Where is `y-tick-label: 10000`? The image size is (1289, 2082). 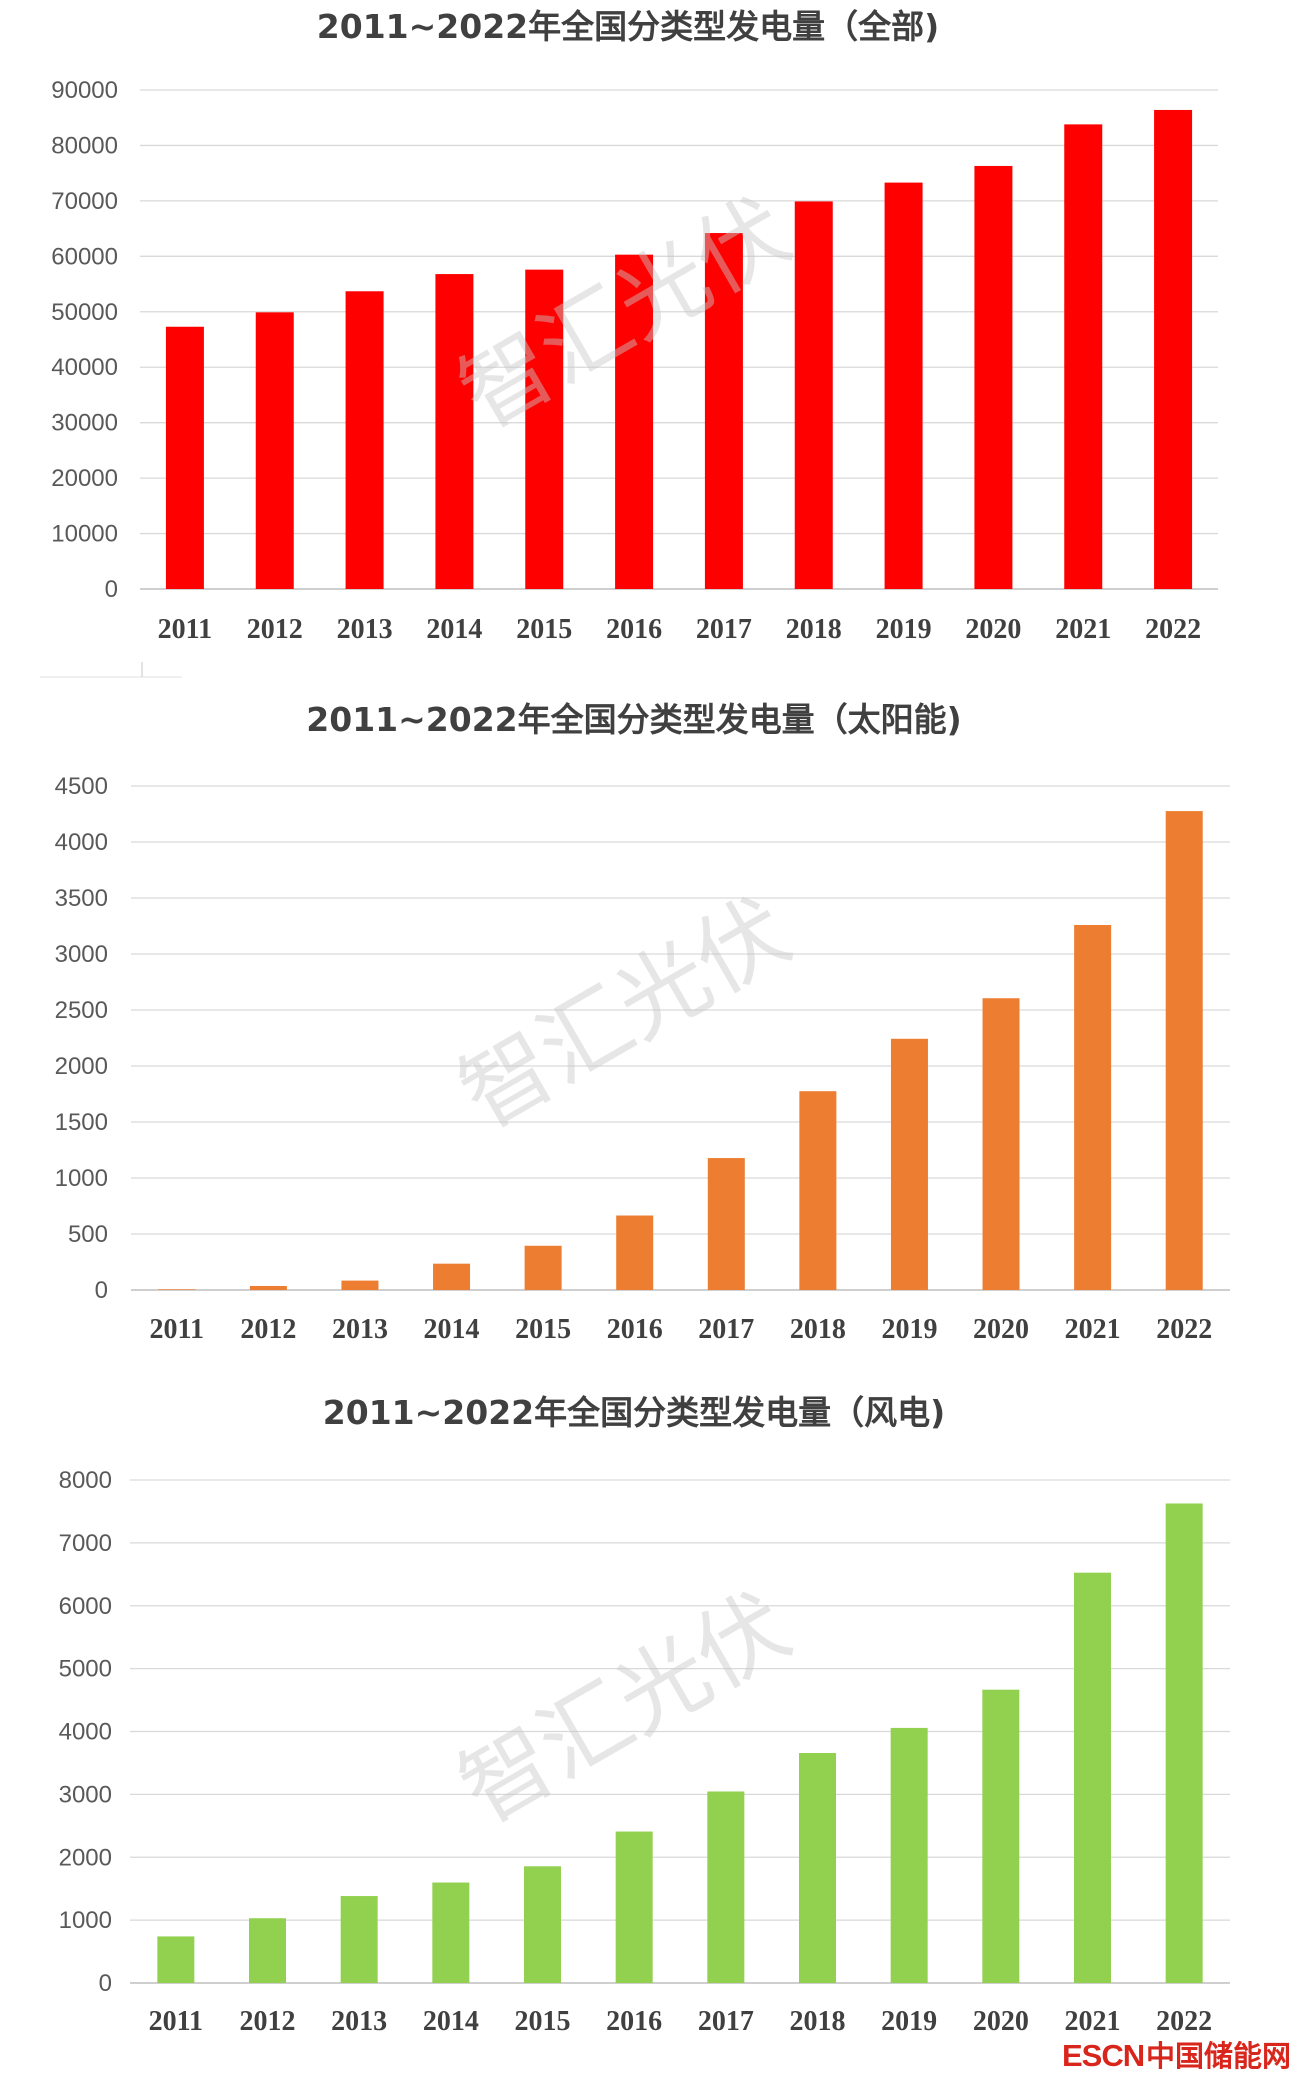
y-tick-label: 10000 is located at coordinates (84, 534).